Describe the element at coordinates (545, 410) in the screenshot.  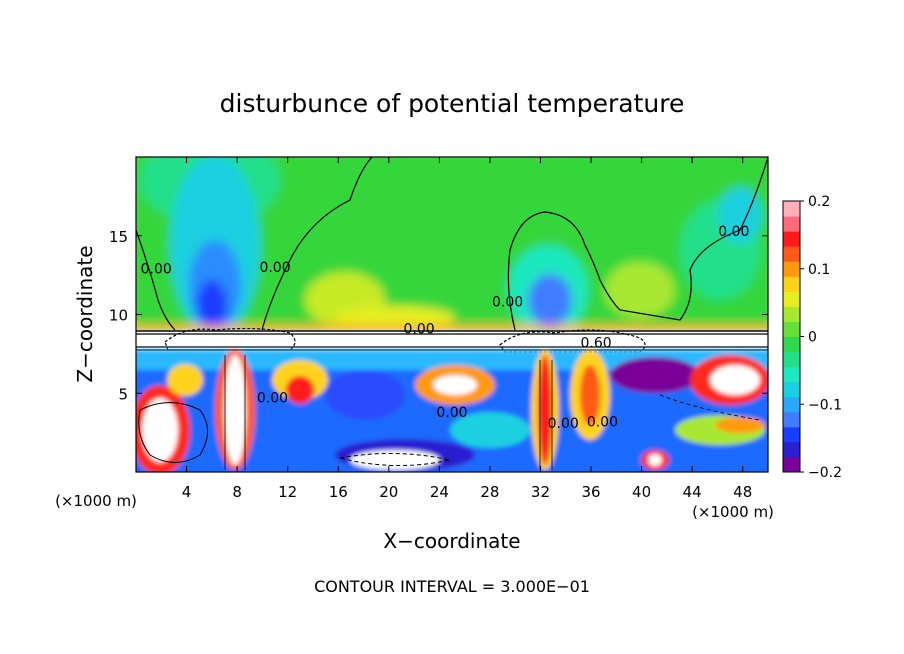
I see `red-column-32km` at that location.